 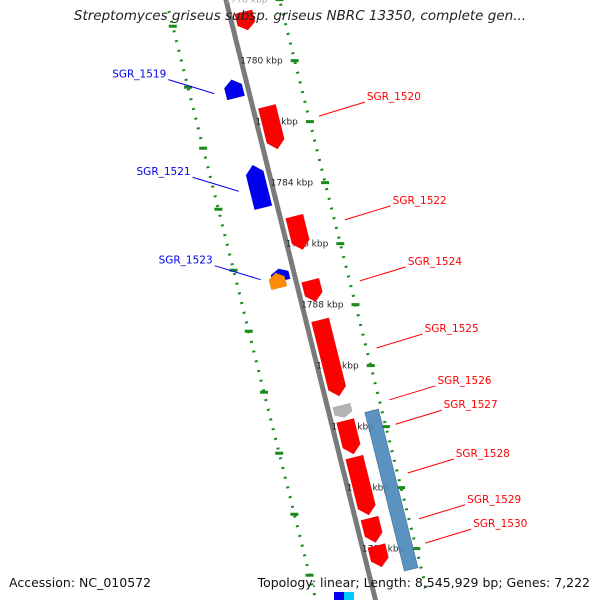 What do you see at coordinates (307, 245) in the screenshot?
I see `scale-tick-label: 1786 kbp` at bounding box center [307, 245].